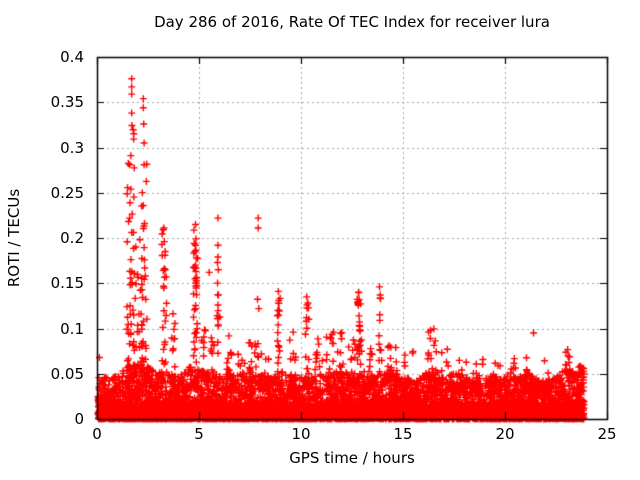 The width and height of the screenshot is (640, 480). What do you see at coordinates (67, 192) in the screenshot?
I see `y-tick-label: 0.25` at bounding box center [67, 192].